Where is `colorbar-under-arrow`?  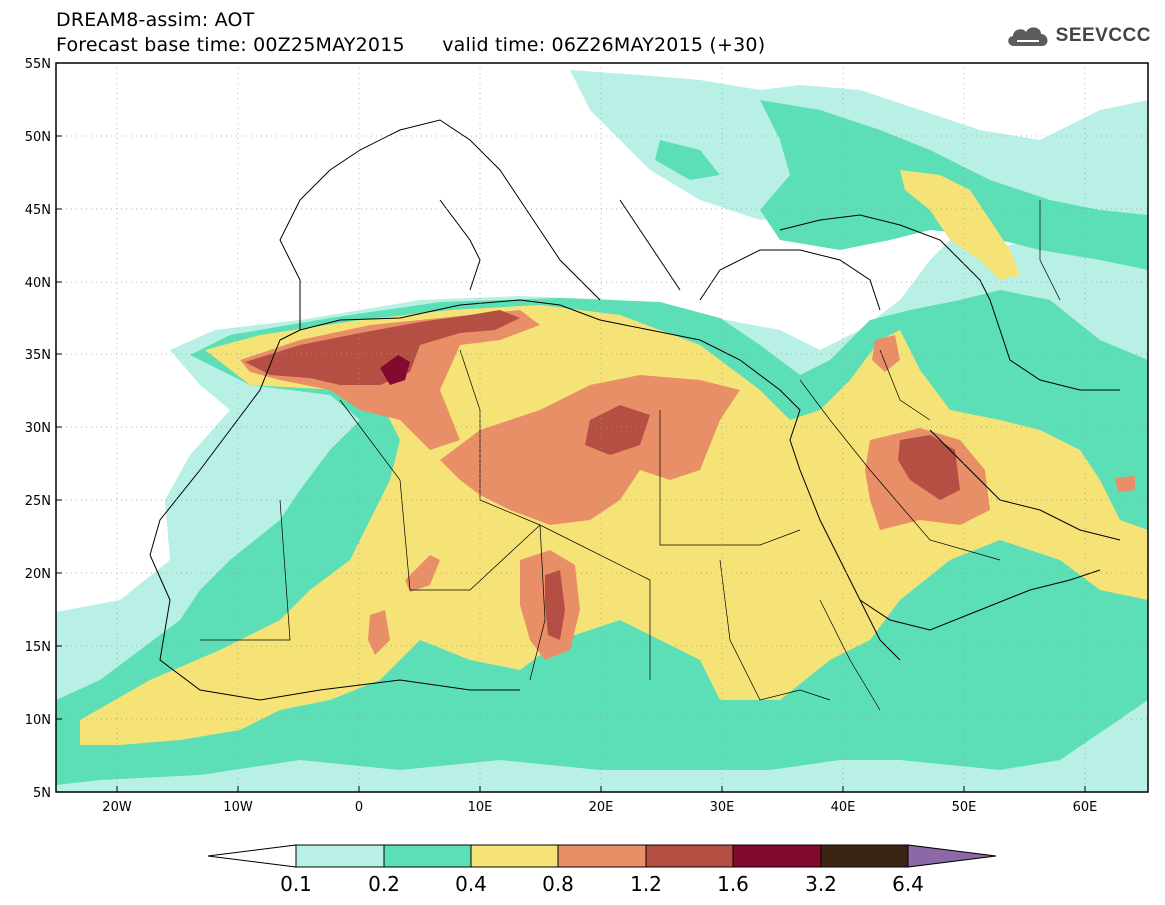
colorbar-under-arrow is located at coordinates (252, 856).